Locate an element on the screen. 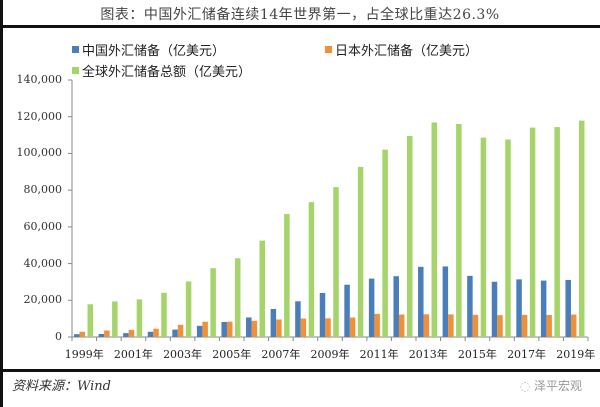  source-note: 资料来源：Wind is located at coordinates (61, 386).